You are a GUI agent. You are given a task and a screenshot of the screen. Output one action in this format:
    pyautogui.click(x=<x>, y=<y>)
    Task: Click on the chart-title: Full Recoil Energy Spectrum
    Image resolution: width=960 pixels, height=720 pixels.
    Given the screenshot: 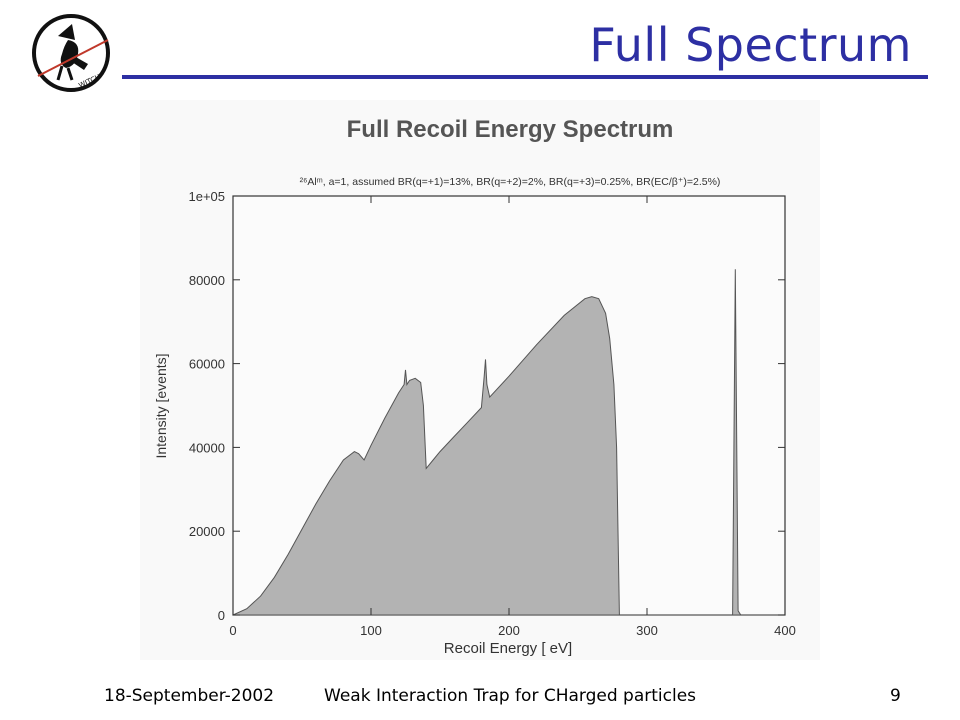 What is the action you would take?
    pyautogui.click(x=510, y=129)
    